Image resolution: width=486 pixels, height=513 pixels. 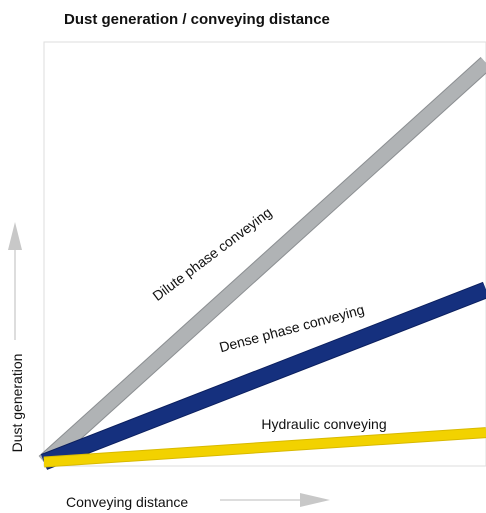 What do you see at coordinates (323, 424) in the screenshot?
I see `series-label-hydraulic: Hydraulic conveying` at bounding box center [323, 424].